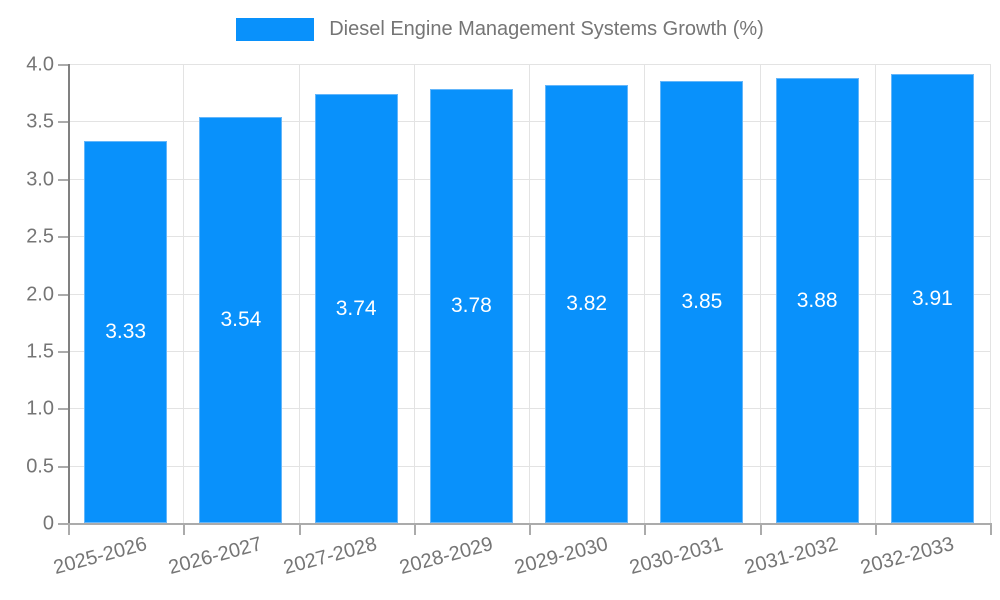  Describe the element at coordinates (40, 466) in the screenshot. I see `y-tick-label: 0.5` at that location.